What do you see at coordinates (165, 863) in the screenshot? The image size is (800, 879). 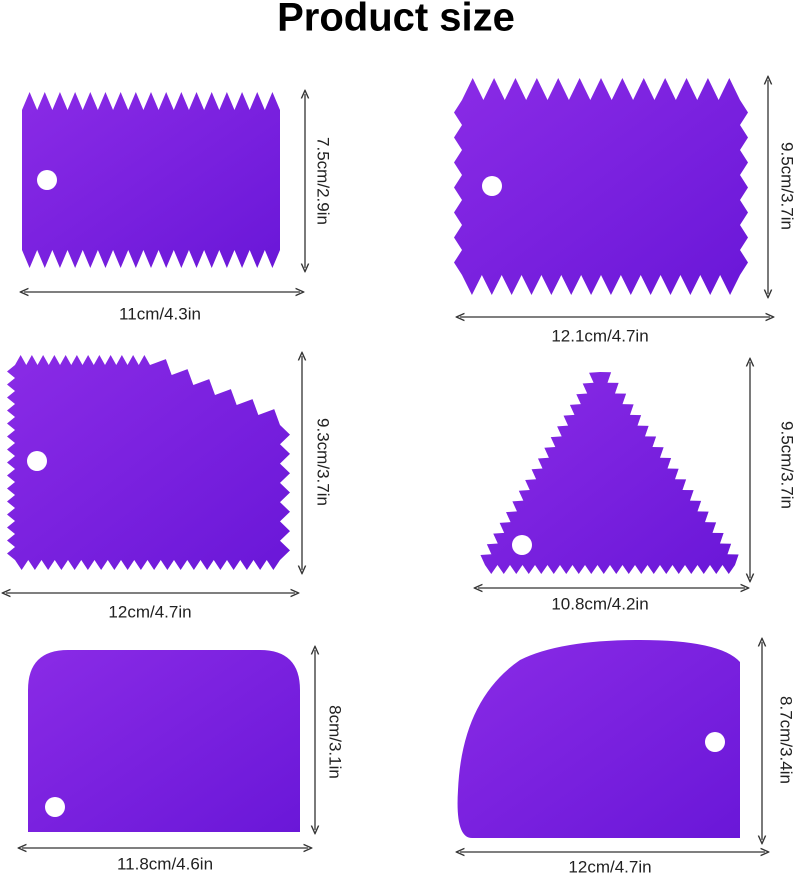 I see `width-label: 11.8cm/4.6in` at bounding box center [165, 863].